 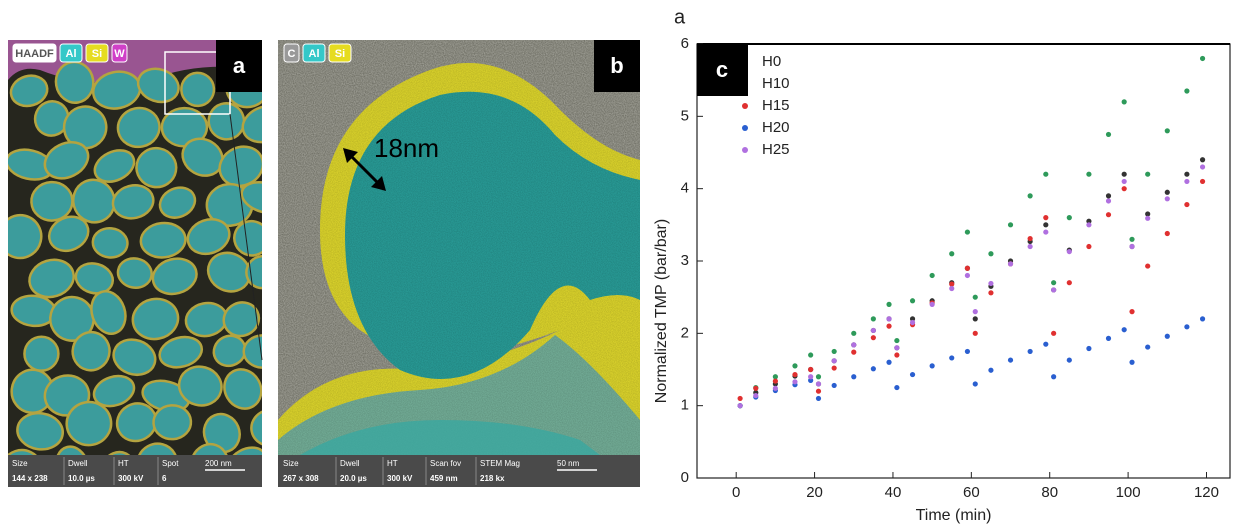 I want to click on channel-label: Si, so click(x=97, y=54).